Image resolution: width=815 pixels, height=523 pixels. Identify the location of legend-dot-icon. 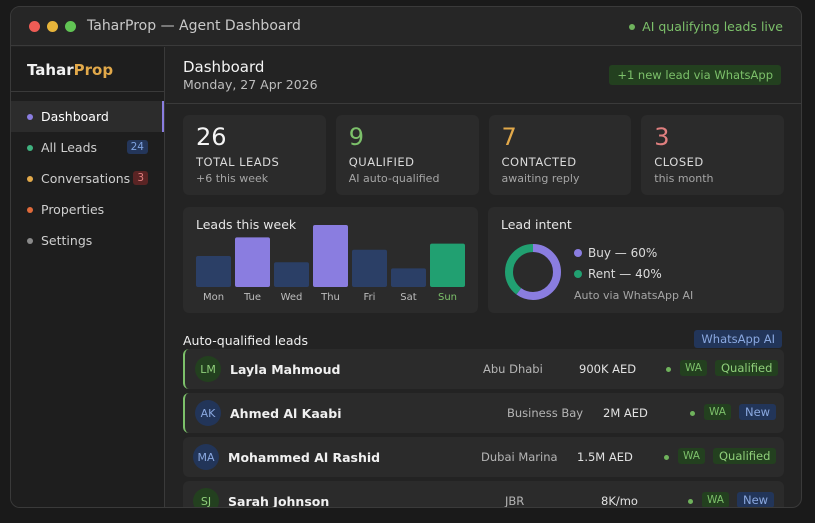
(578, 273).